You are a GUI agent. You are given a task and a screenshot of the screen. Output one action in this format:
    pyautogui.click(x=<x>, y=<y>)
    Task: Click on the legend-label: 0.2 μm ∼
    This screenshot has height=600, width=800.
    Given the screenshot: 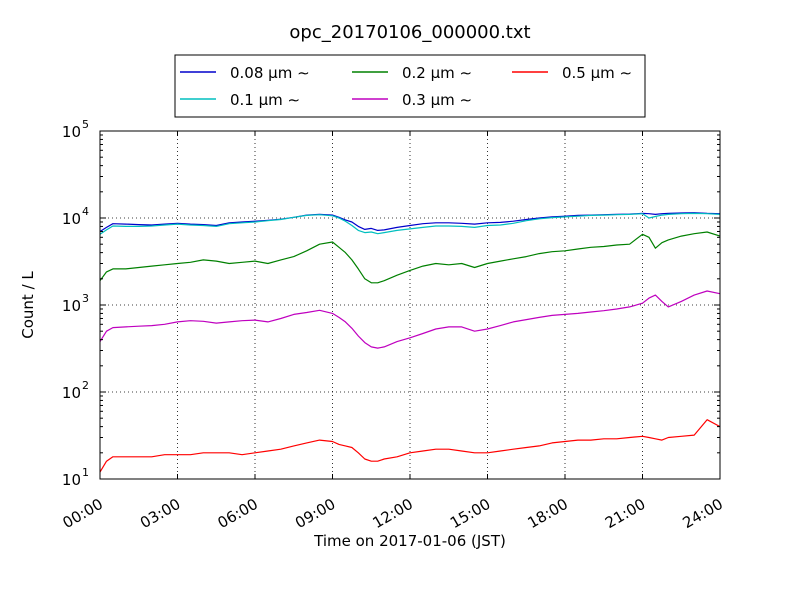 What is the action you would take?
    pyautogui.click(x=437, y=73)
    